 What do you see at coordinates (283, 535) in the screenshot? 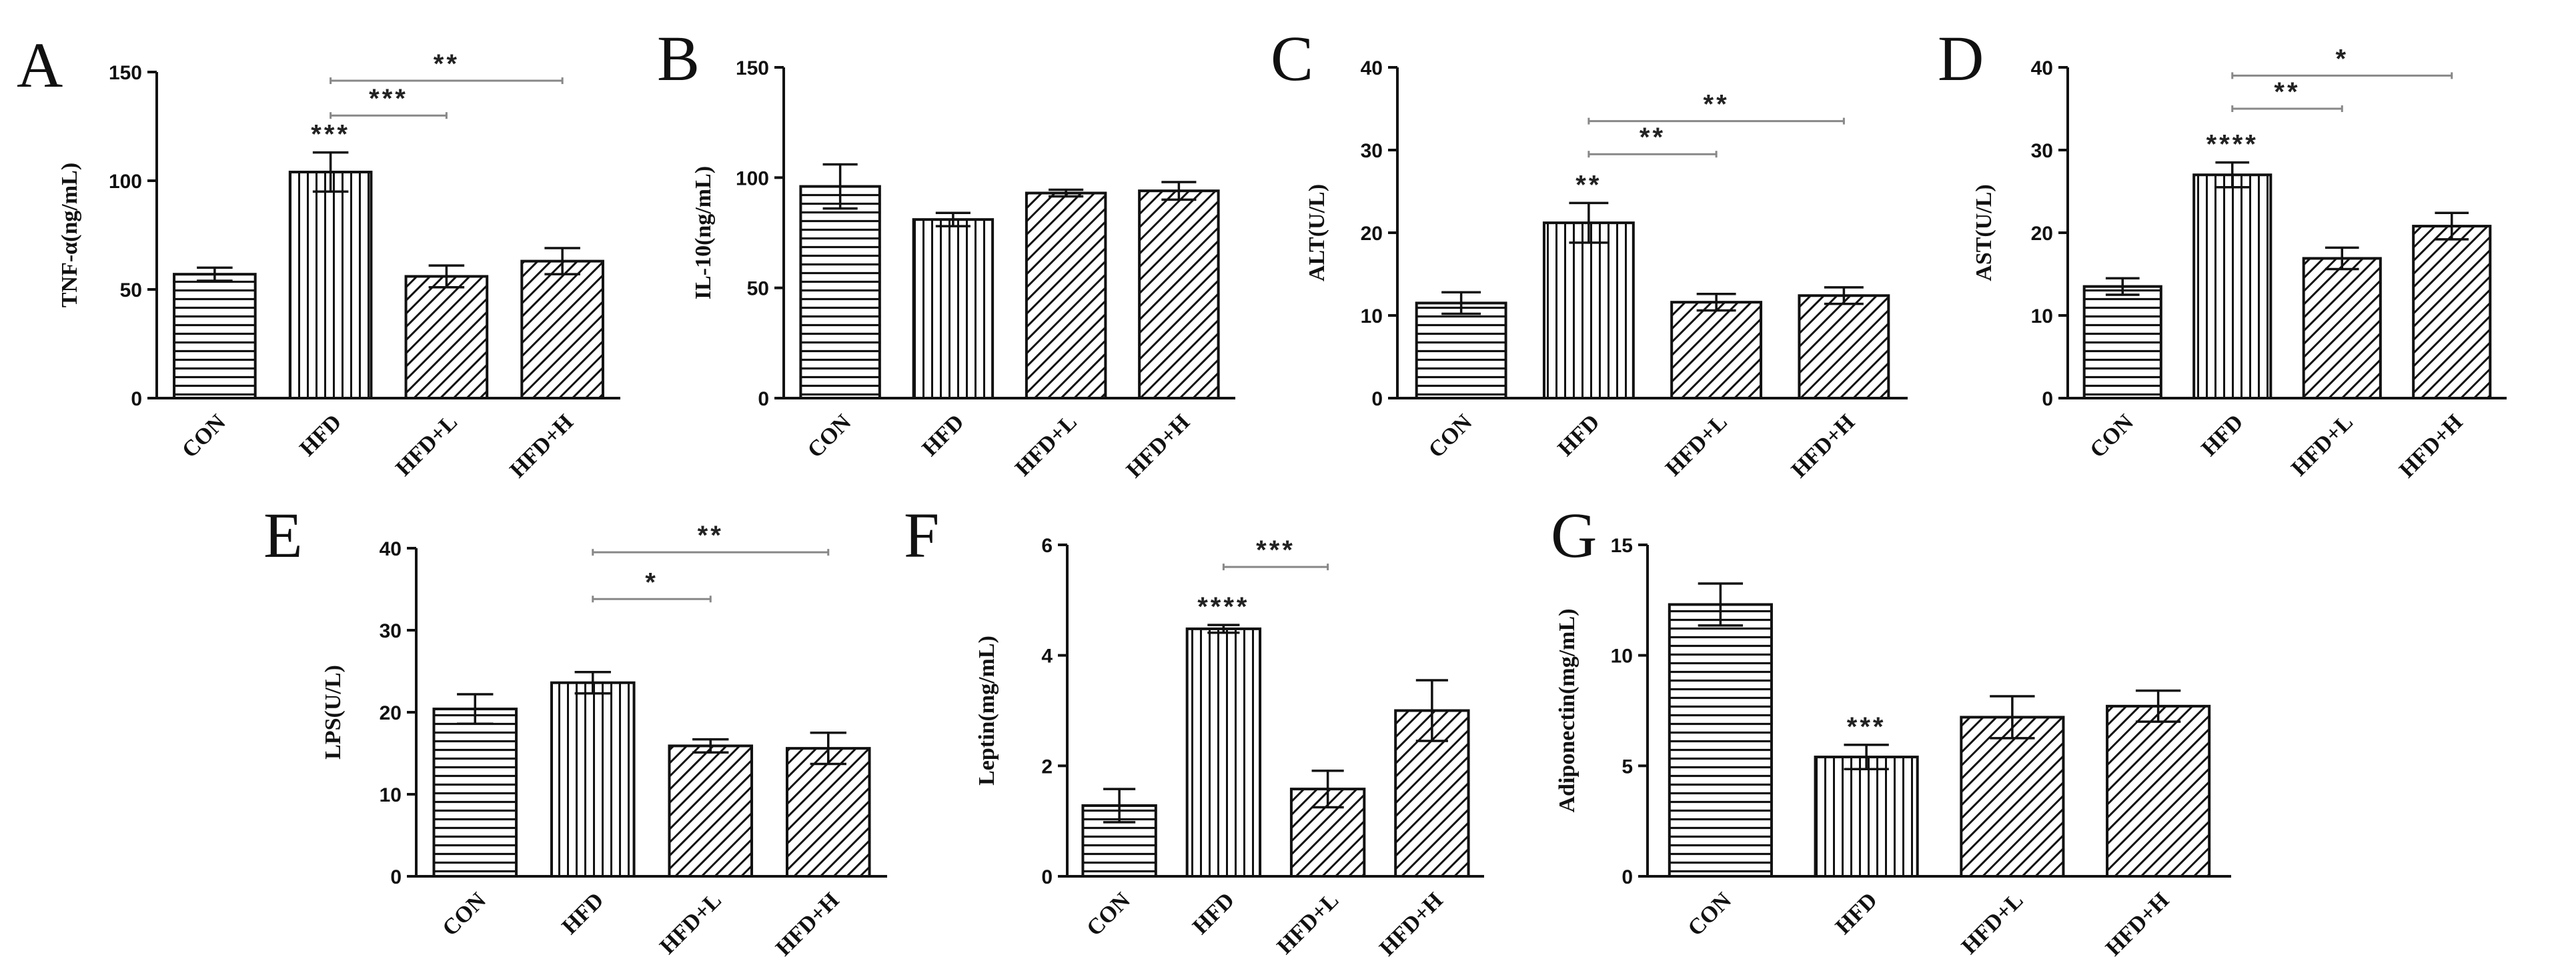
I see `panel-letter: E` at bounding box center [283, 535].